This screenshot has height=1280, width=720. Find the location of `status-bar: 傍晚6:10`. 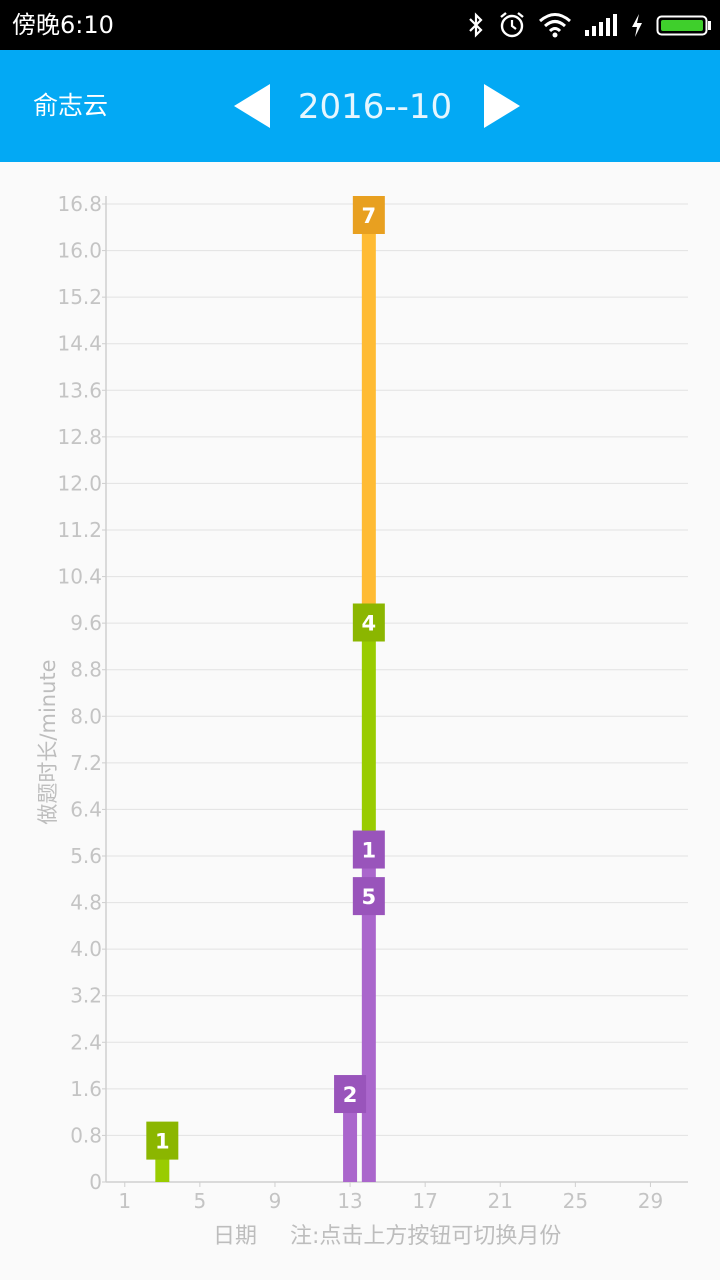

status-bar: 傍晚6:10 is located at coordinates (360, 25).